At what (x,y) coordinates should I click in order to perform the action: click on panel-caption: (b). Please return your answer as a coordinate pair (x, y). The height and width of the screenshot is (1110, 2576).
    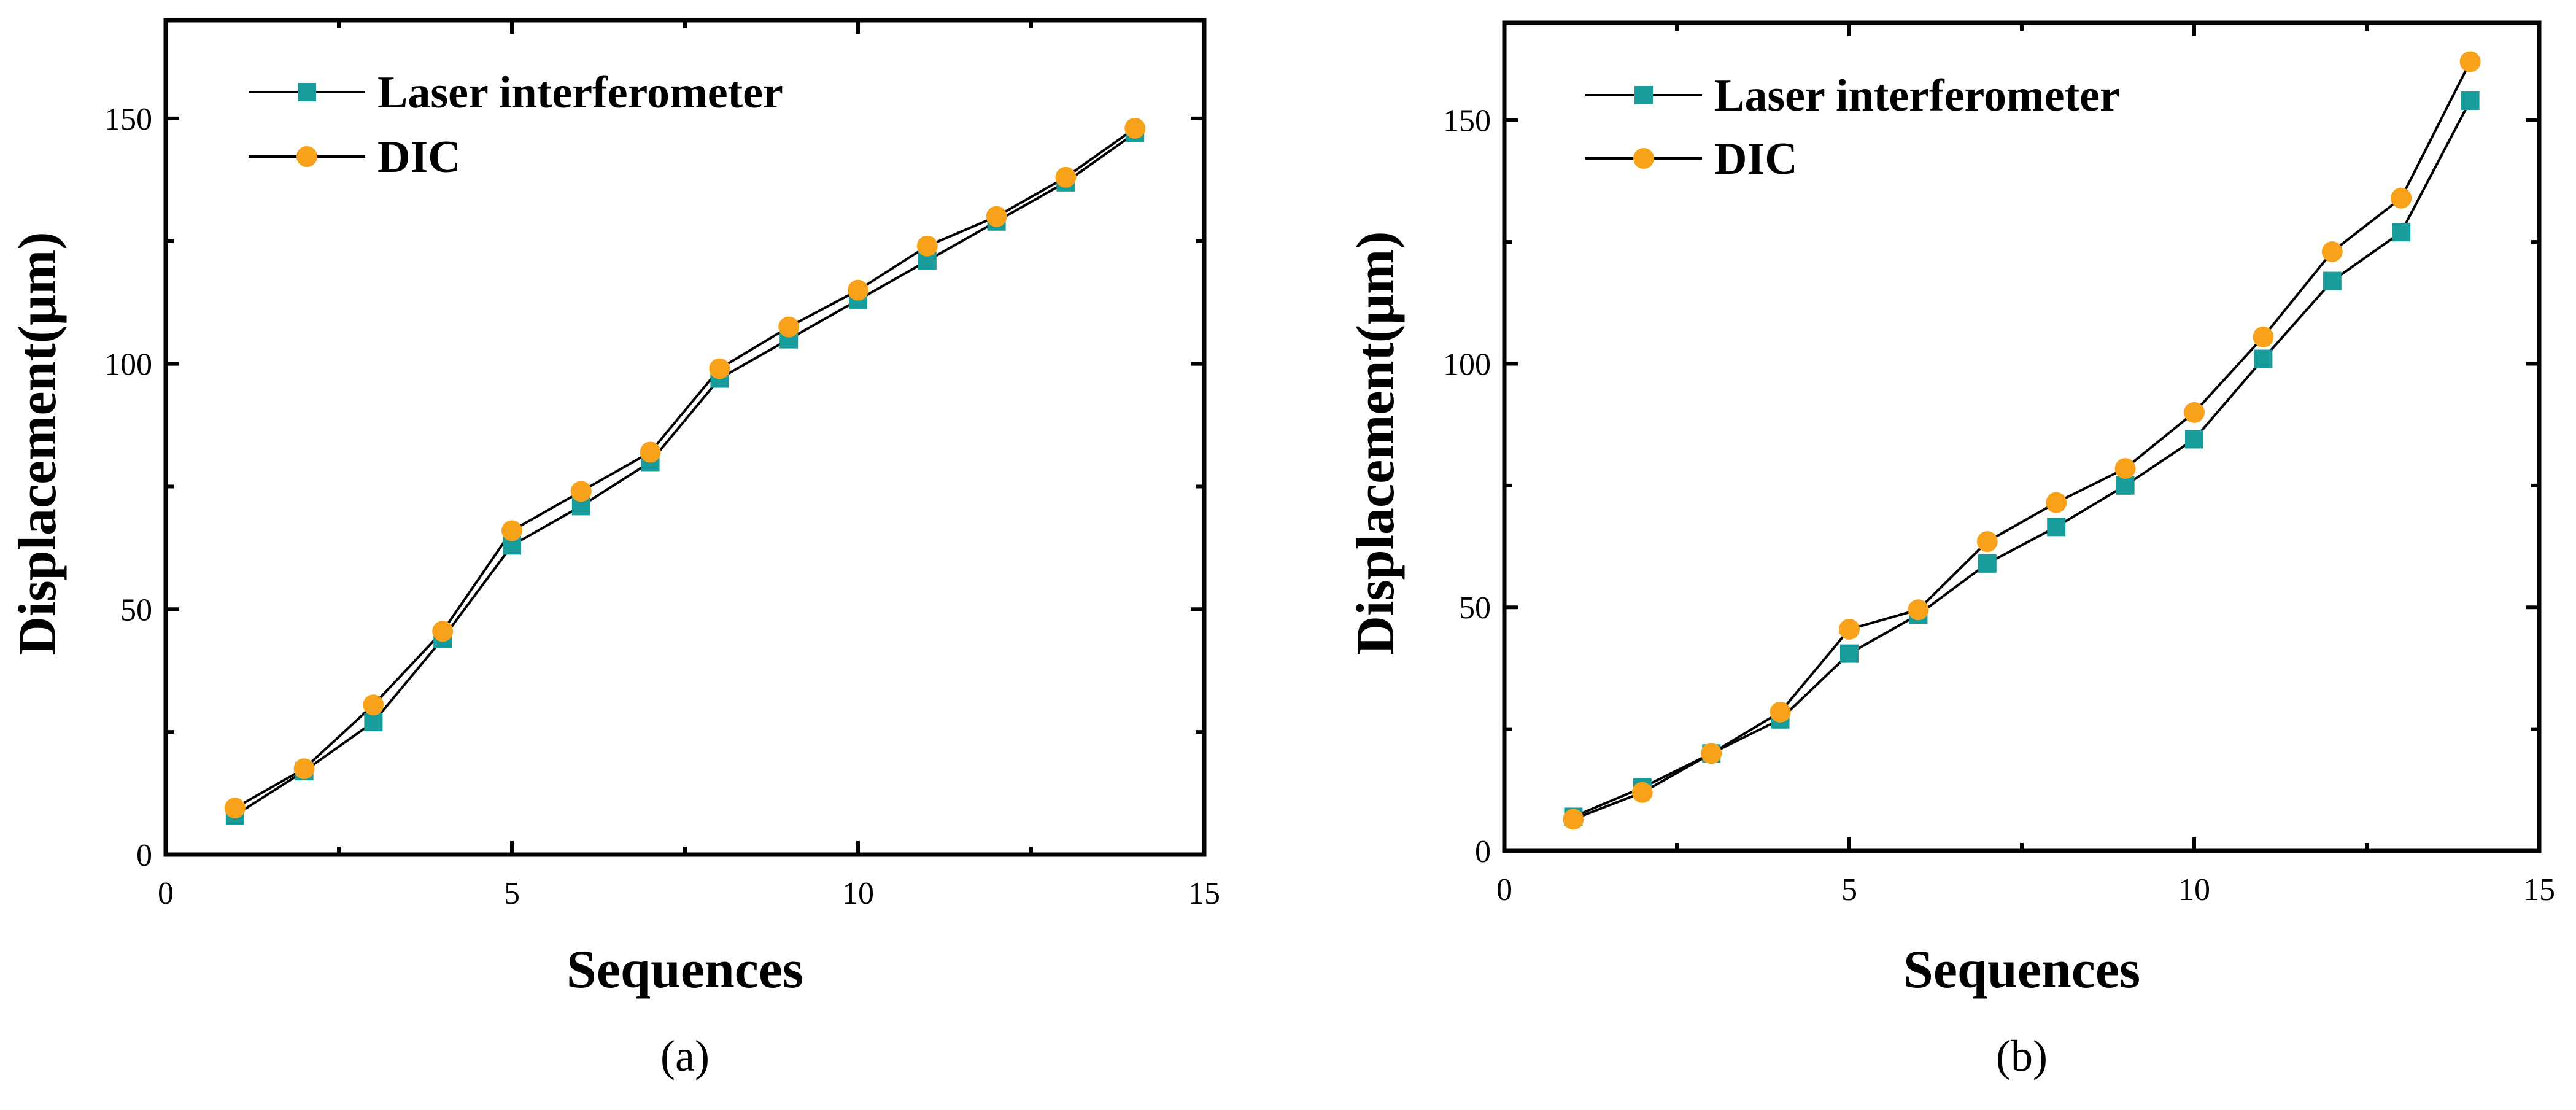
    Looking at the image, I should click on (2022, 1056).